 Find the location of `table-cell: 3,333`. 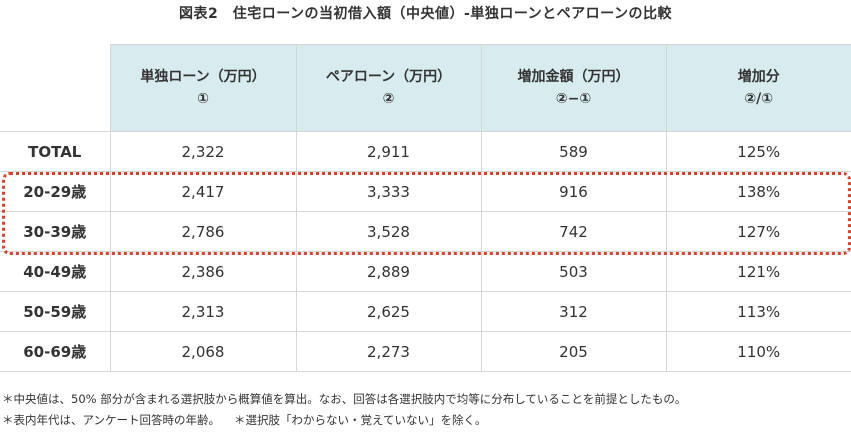

table-cell: 3,333 is located at coordinates (388, 191).